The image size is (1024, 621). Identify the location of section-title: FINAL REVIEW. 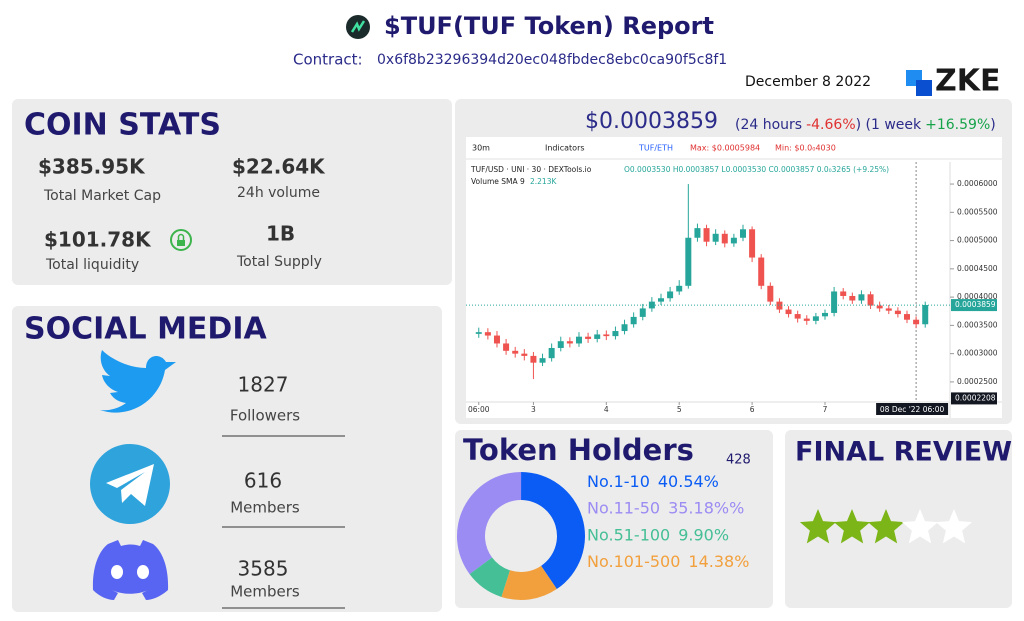
(903, 452).